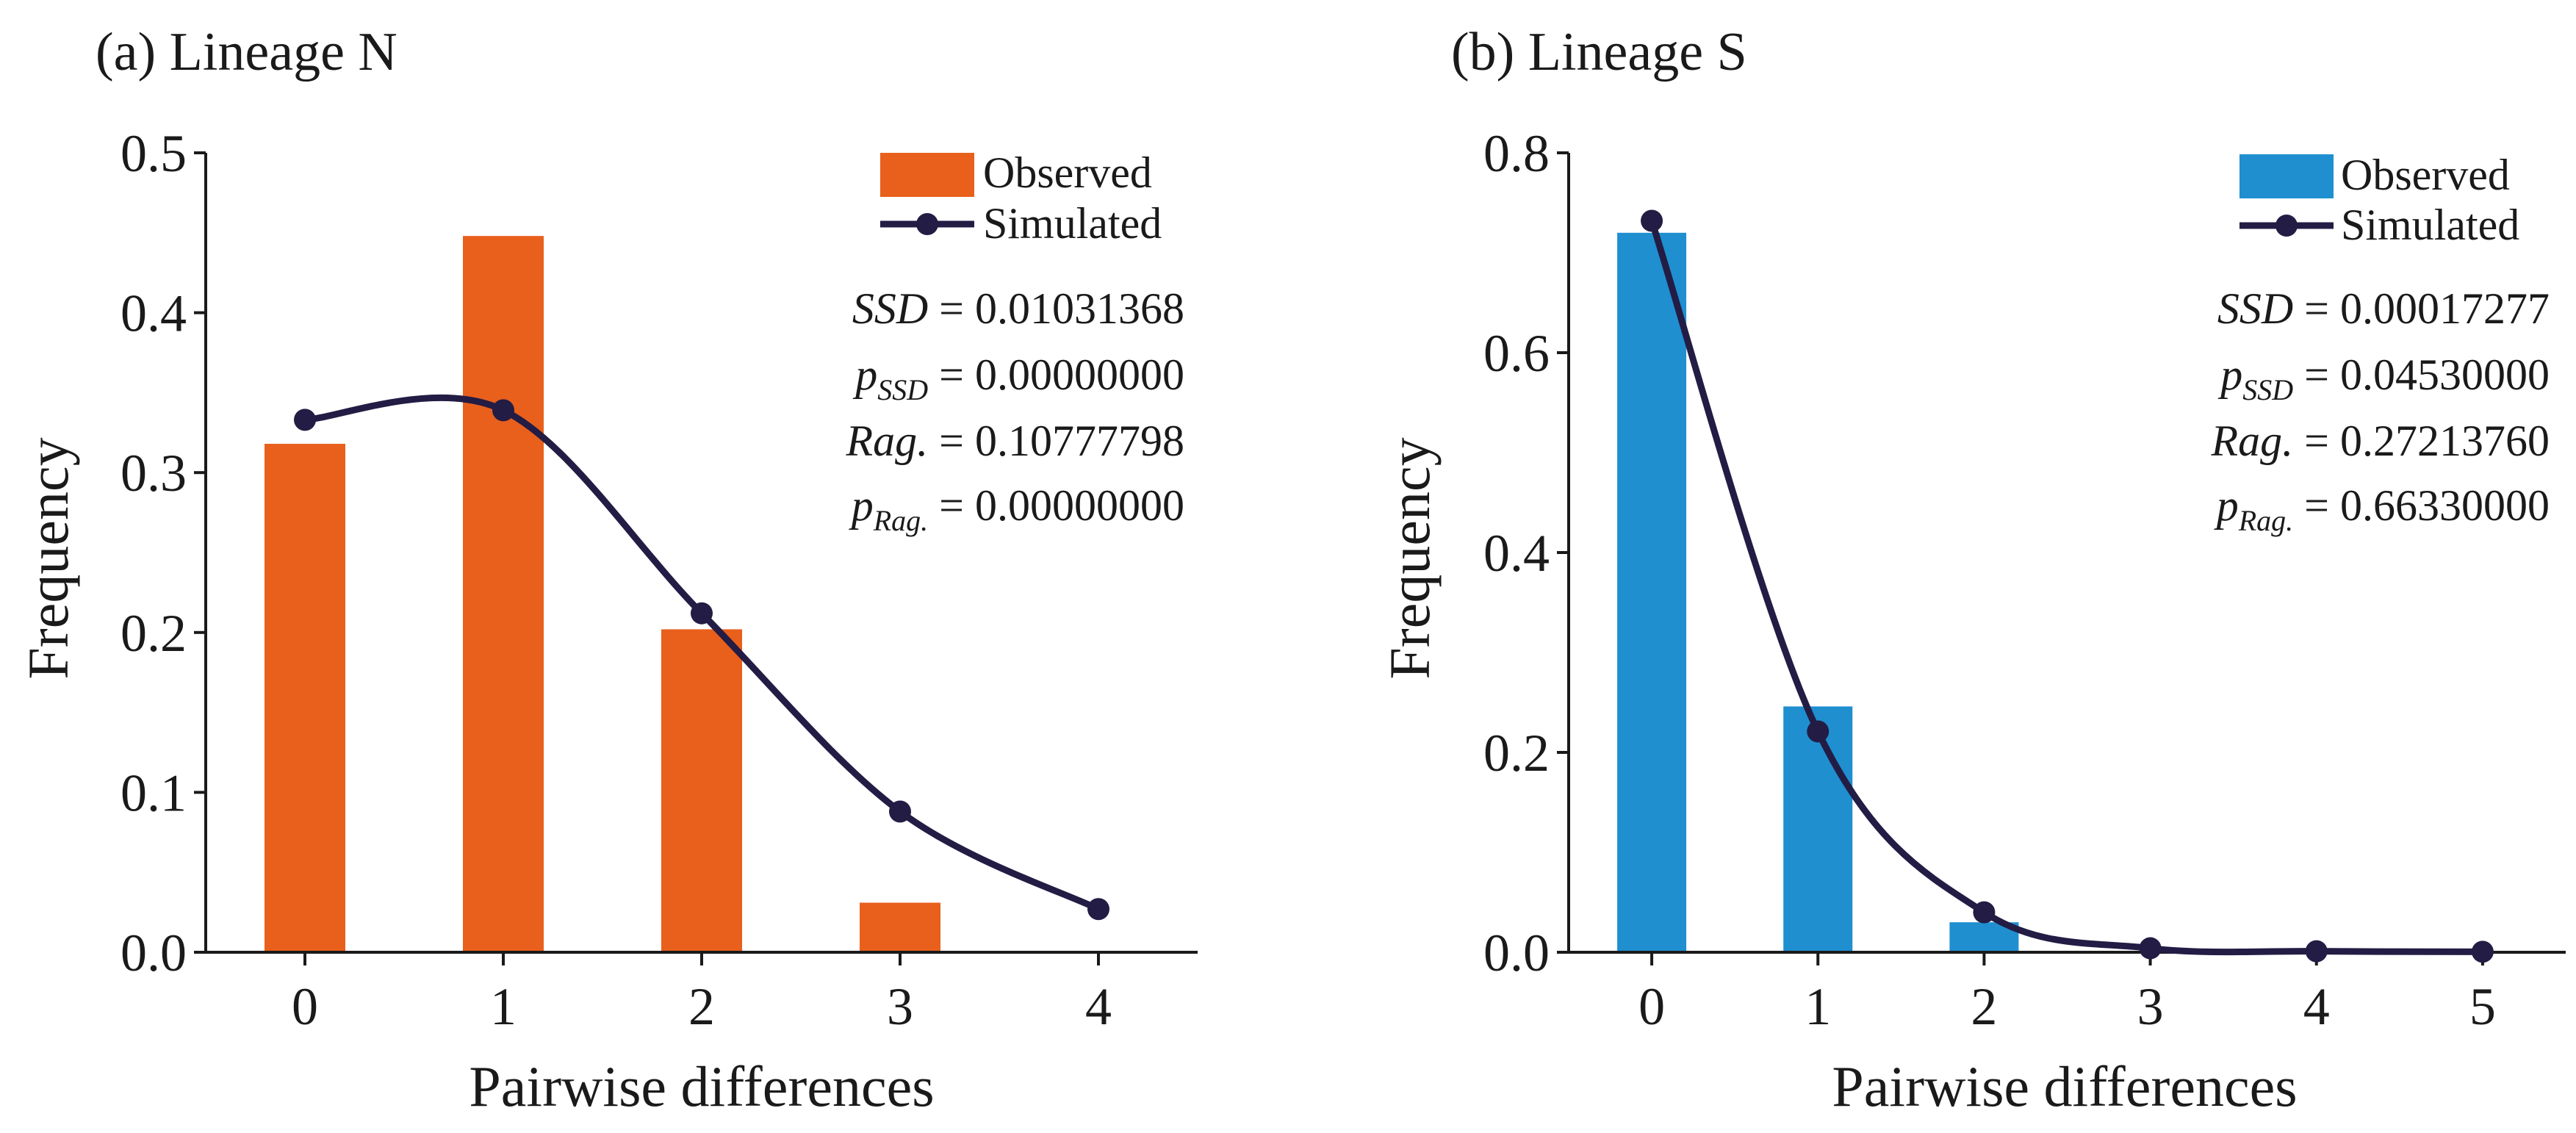  What do you see at coordinates (1021, 198) in the screenshot?
I see `panel-a-legend: Observed Simulated` at bounding box center [1021, 198].